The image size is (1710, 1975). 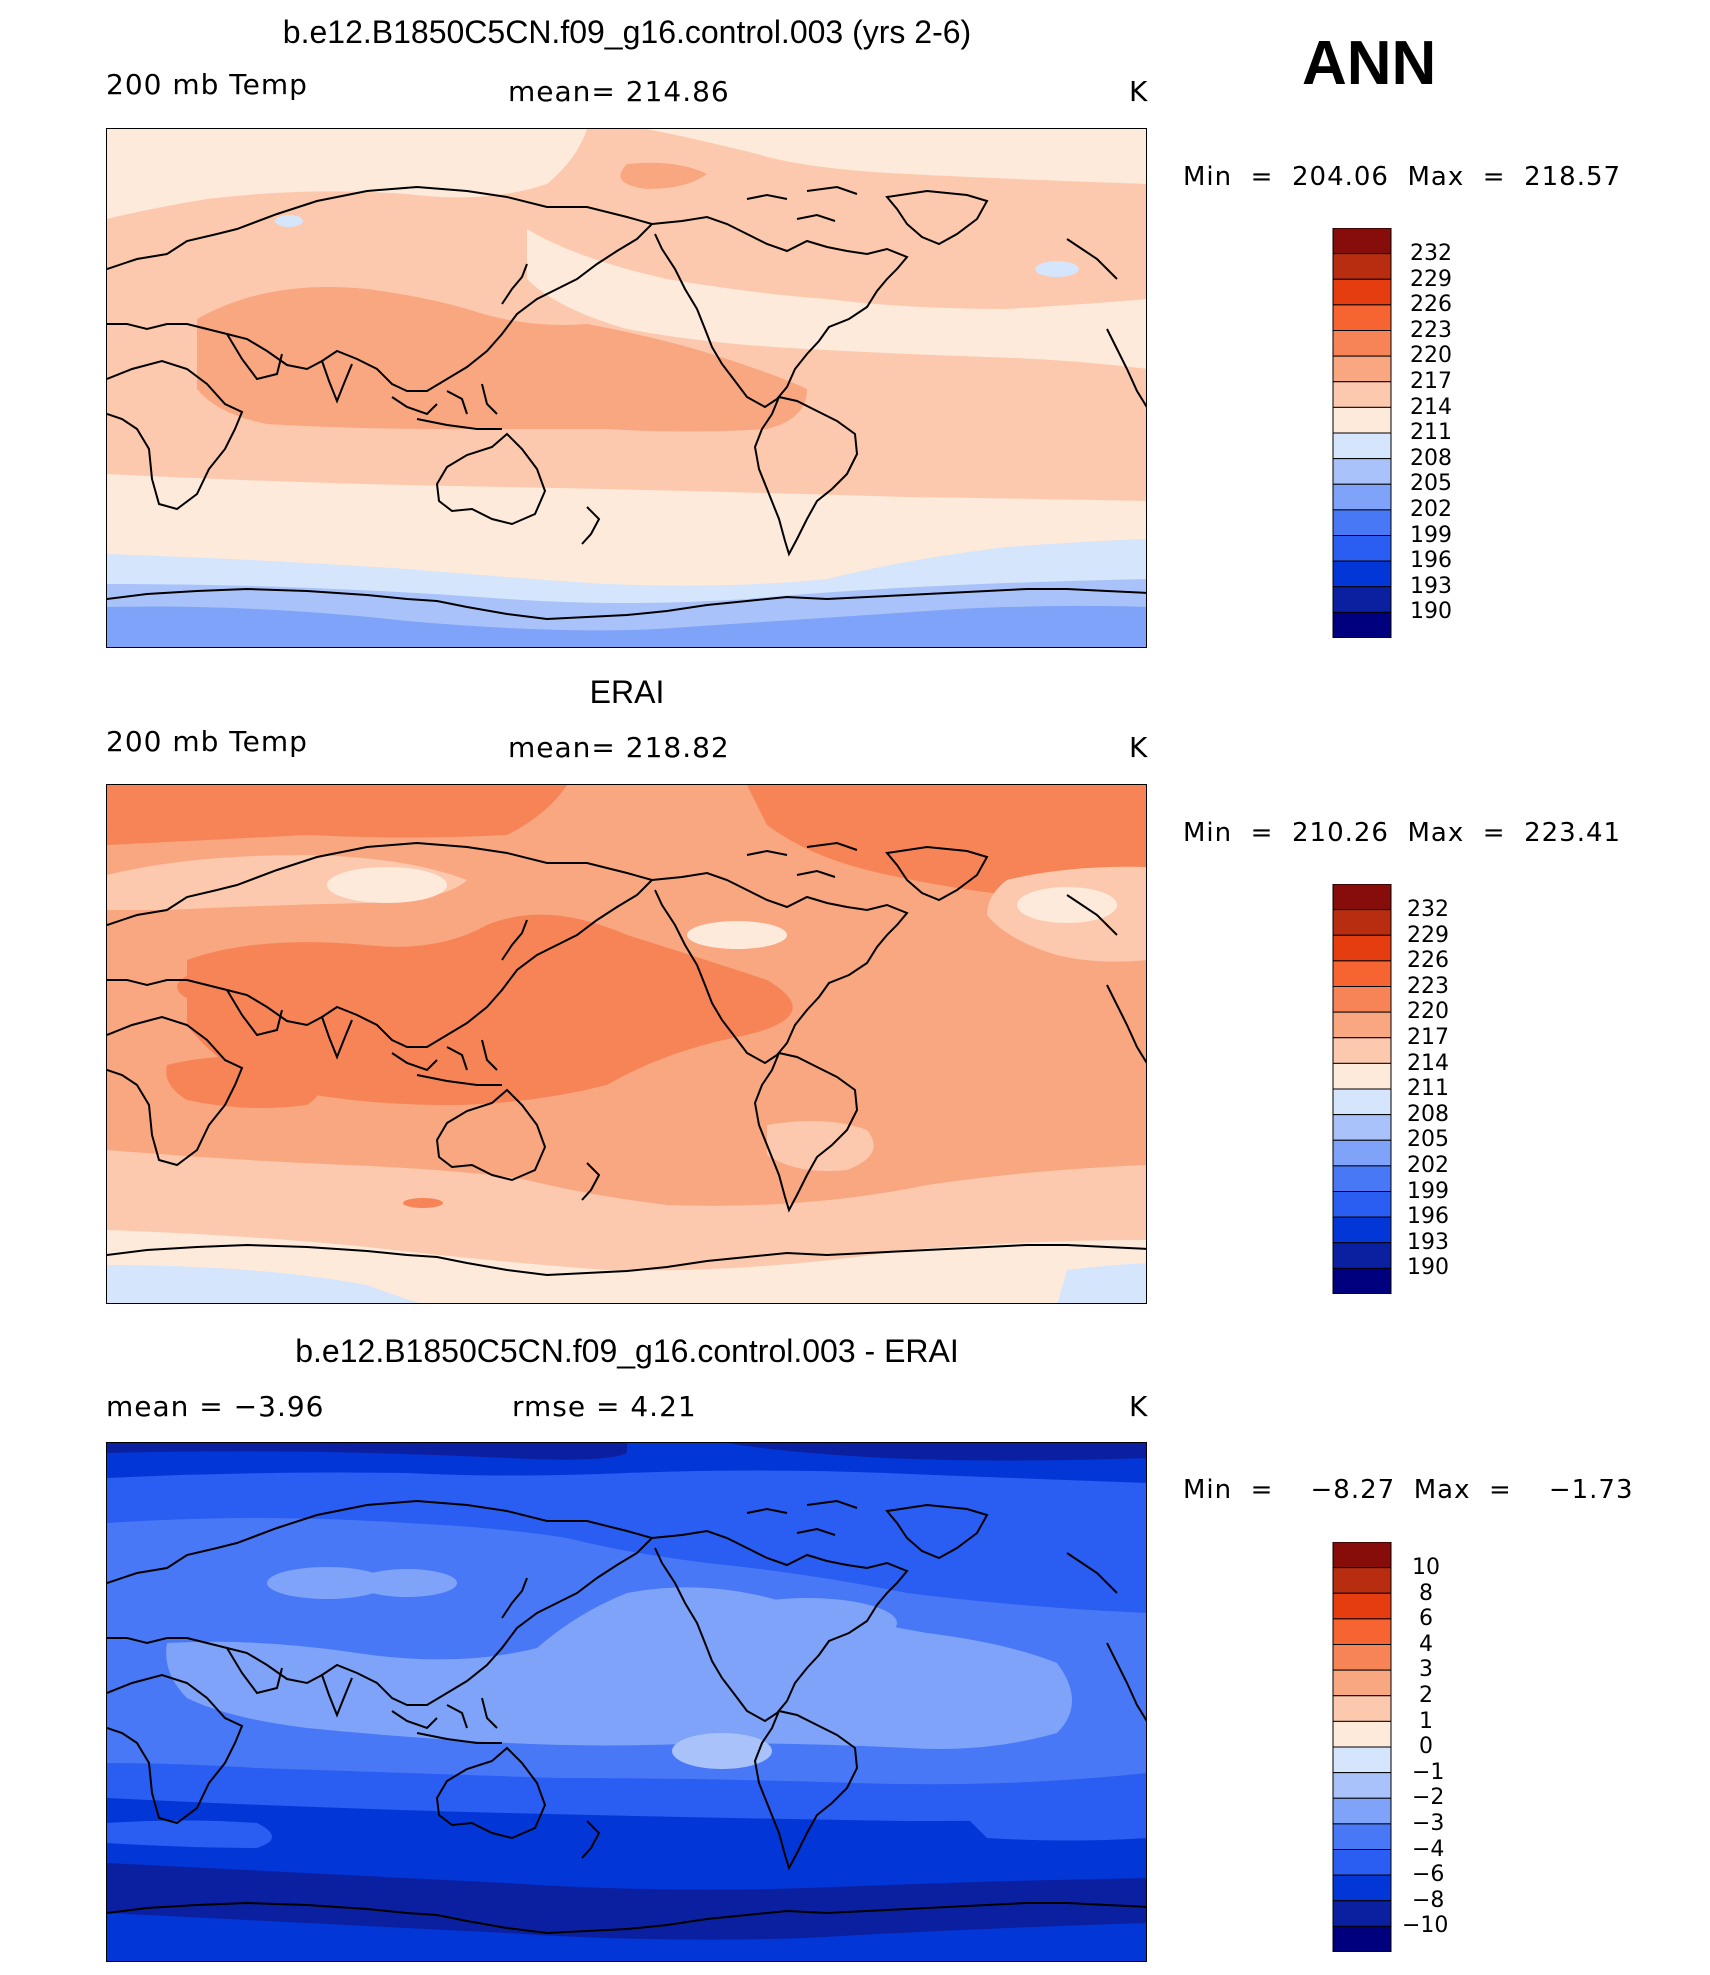 What do you see at coordinates (1402, 833) in the screenshot?
I see `panel2-minmax: Min = 210.26 Max = 223.41` at bounding box center [1402, 833].